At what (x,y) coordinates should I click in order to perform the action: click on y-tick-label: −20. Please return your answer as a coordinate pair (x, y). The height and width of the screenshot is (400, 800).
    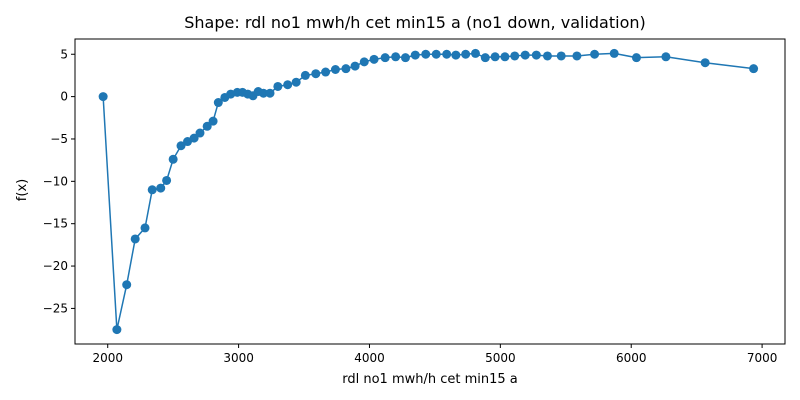
    Looking at the image, I should click on (55, 266).